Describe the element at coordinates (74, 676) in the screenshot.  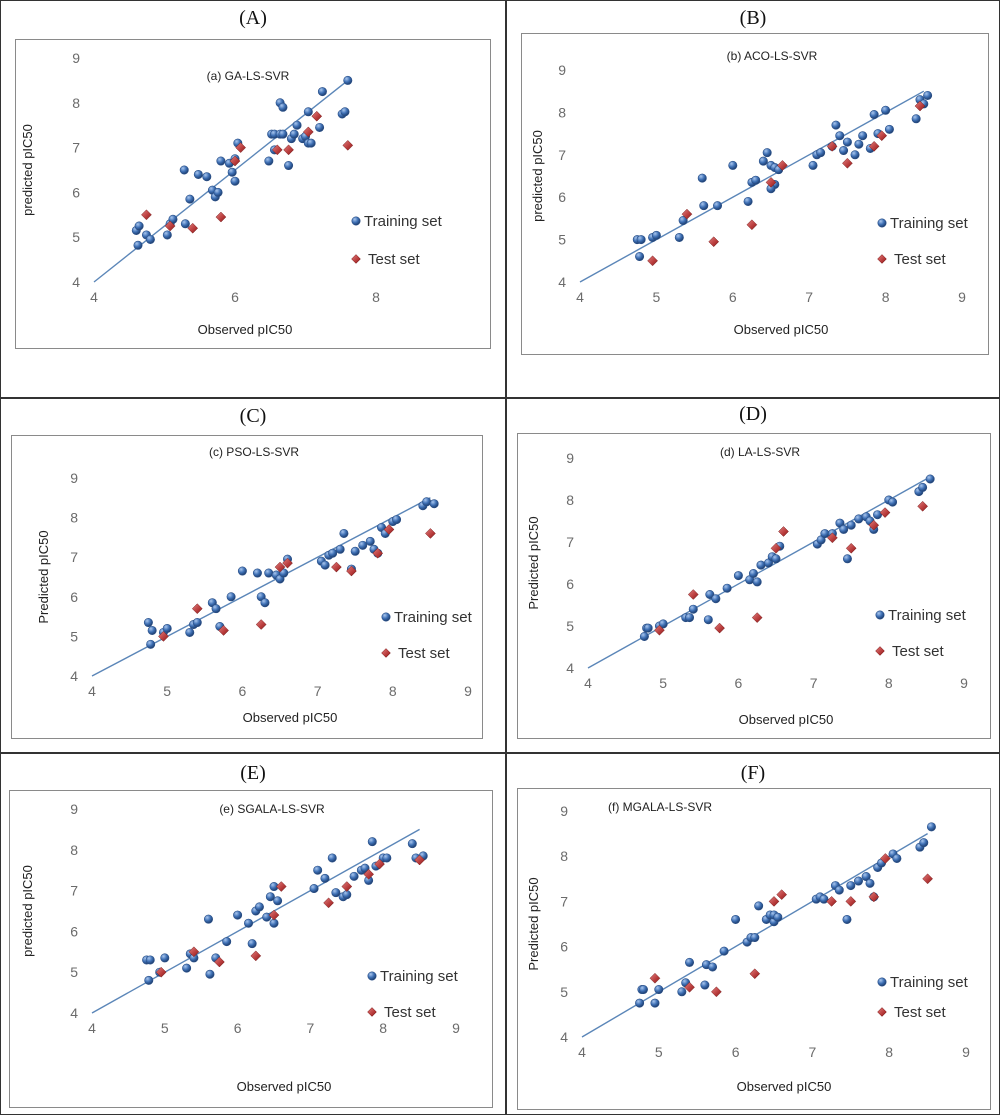
I see `y-tick-label: 4` at that location.